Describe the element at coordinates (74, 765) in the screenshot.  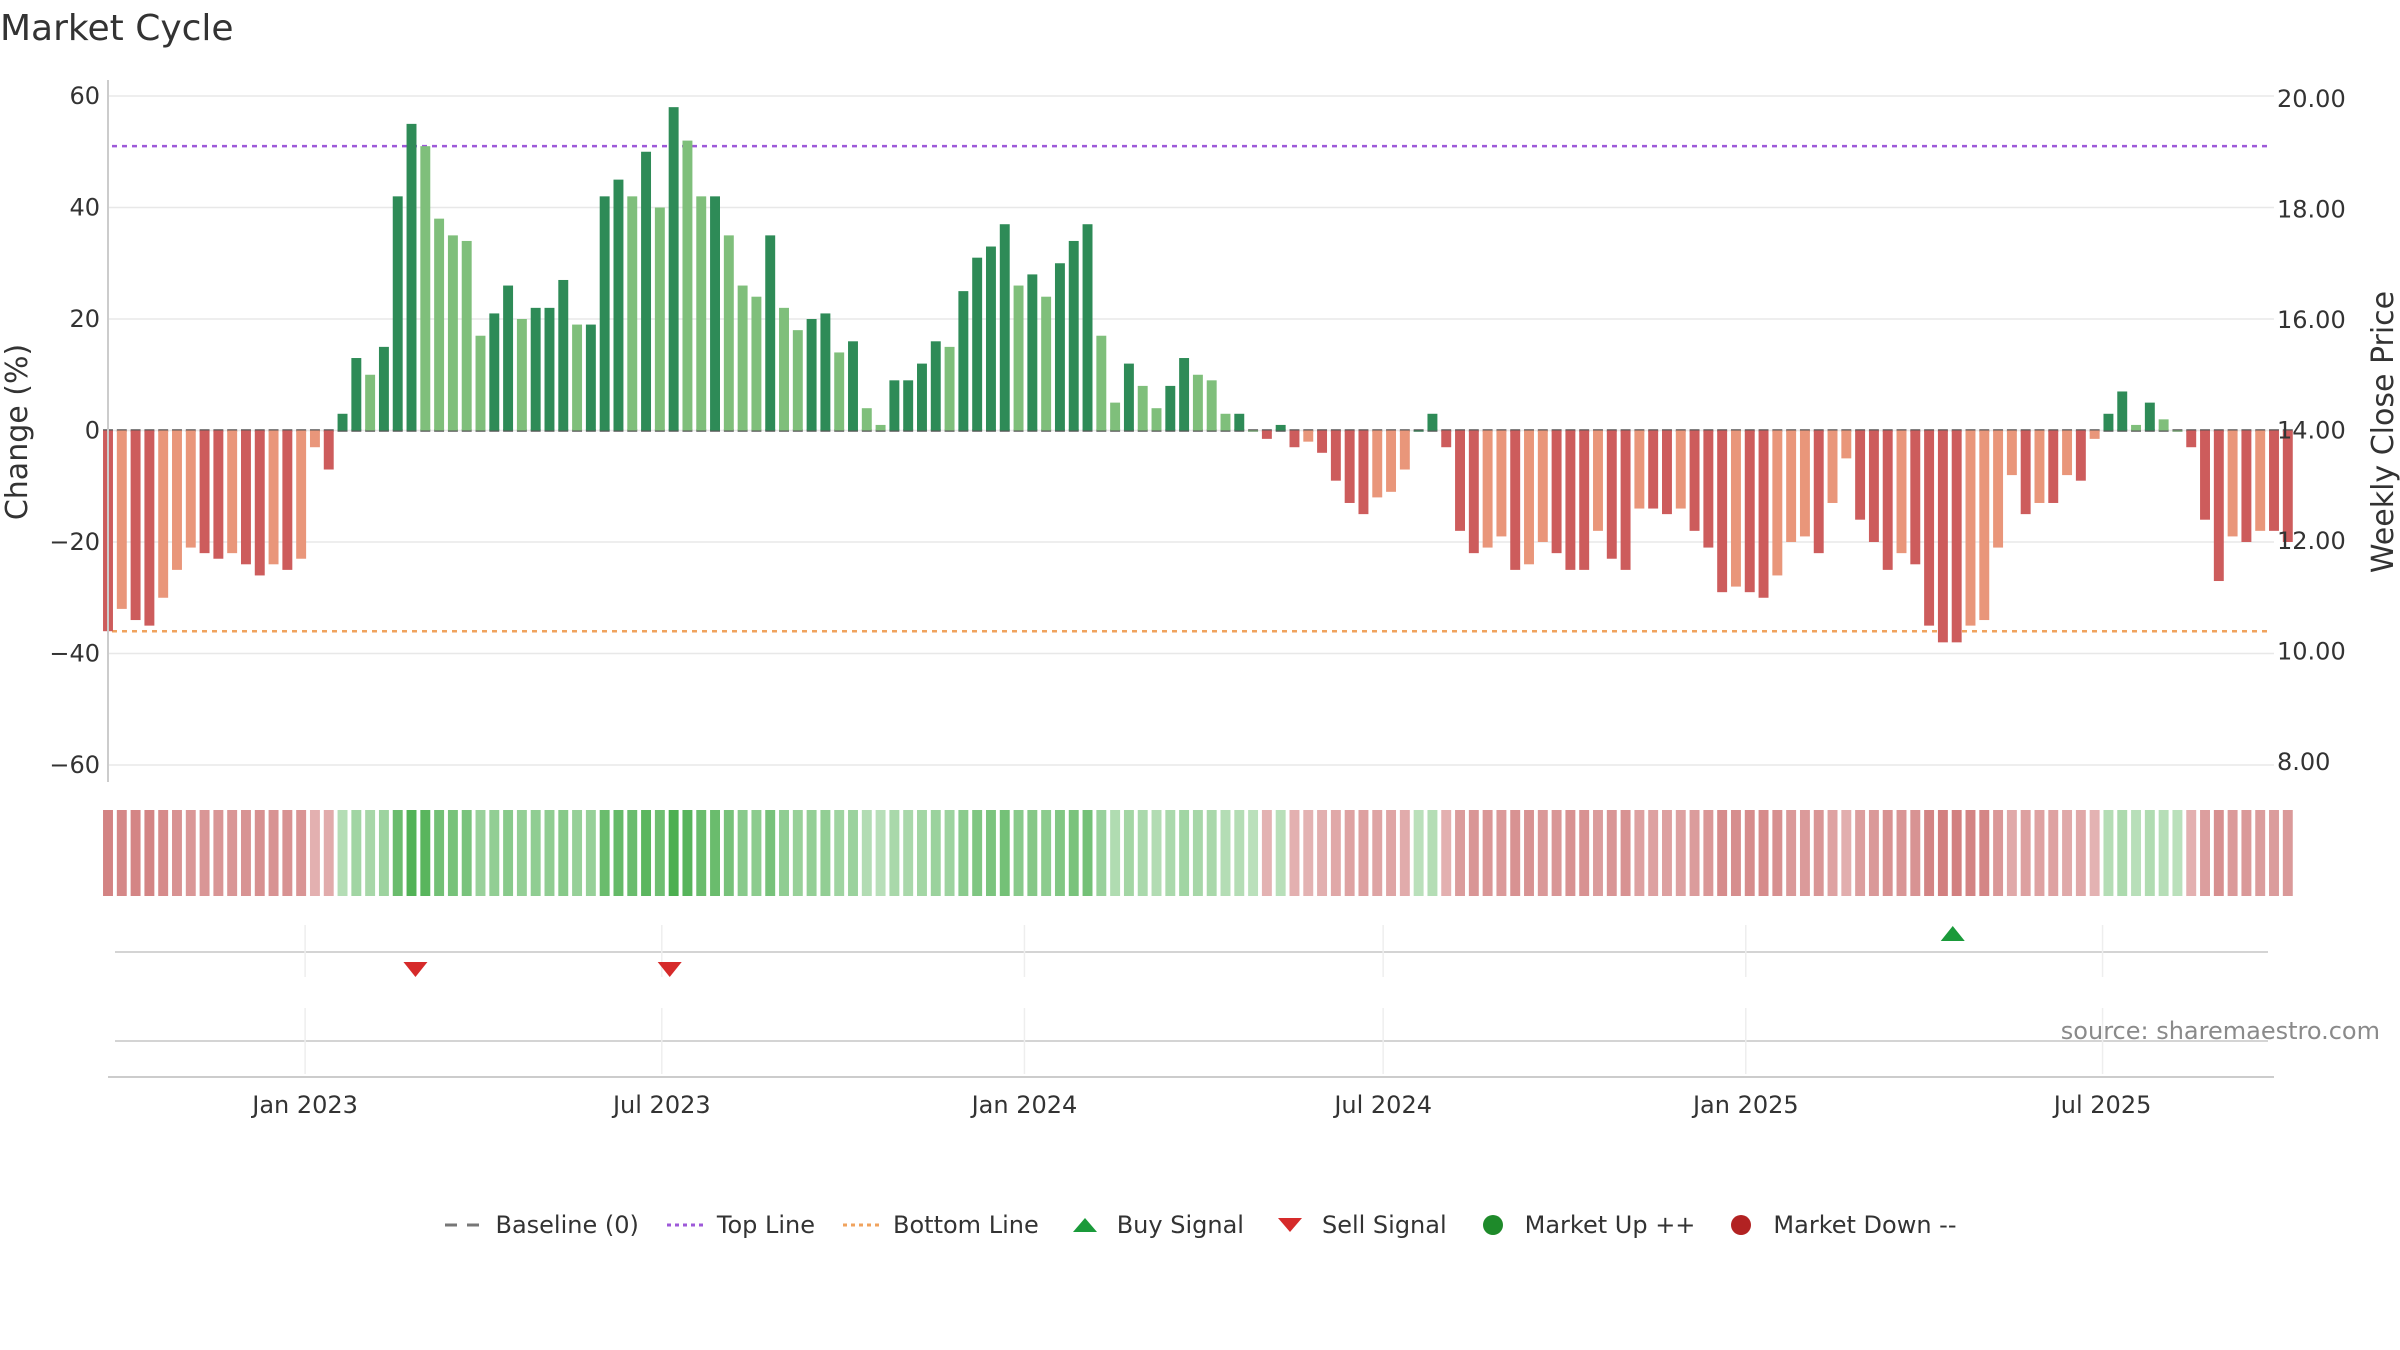
I see `y-tick-label: −60` at that location.